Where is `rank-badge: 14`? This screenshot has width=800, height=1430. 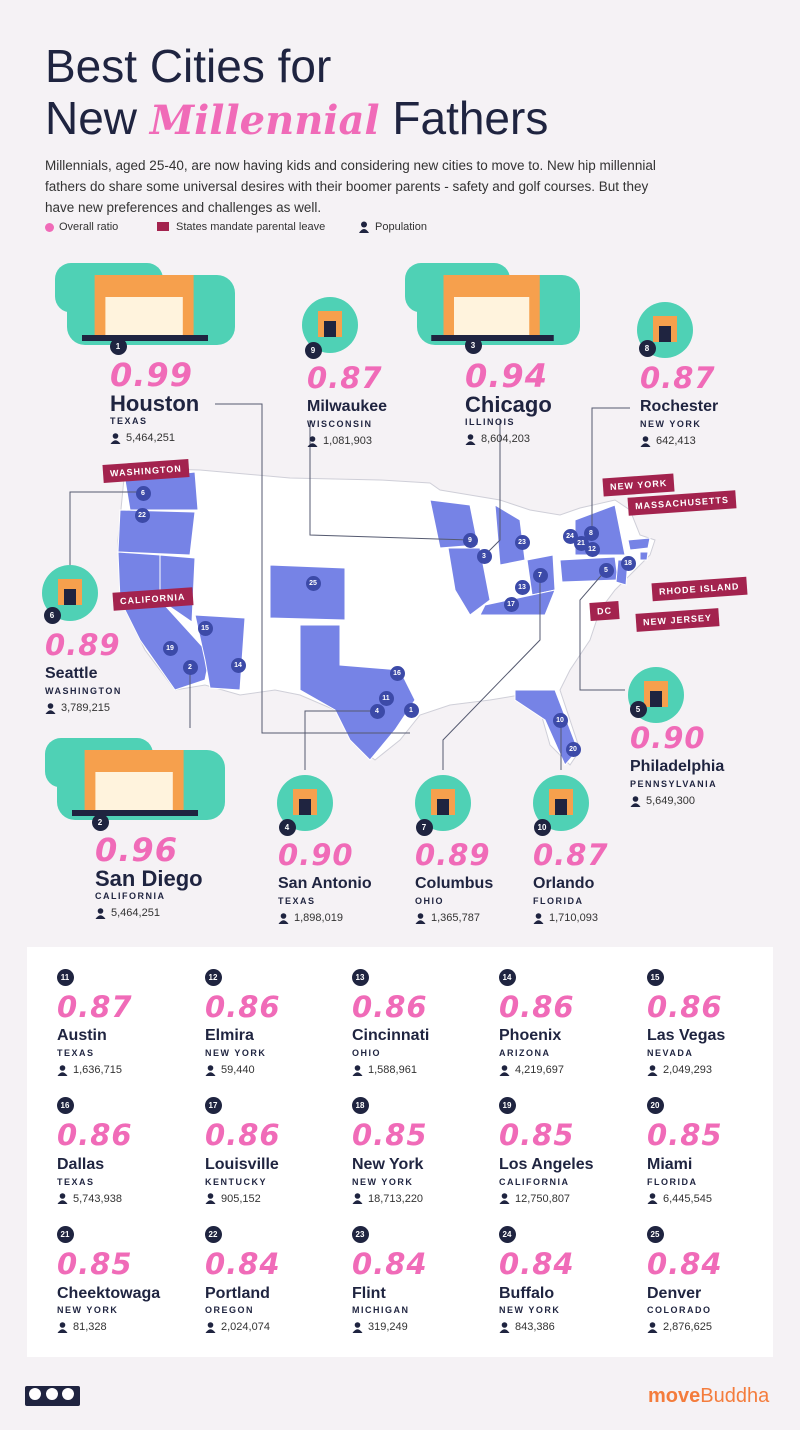
rank-badge: 14 is located at coordinates (507, 977).